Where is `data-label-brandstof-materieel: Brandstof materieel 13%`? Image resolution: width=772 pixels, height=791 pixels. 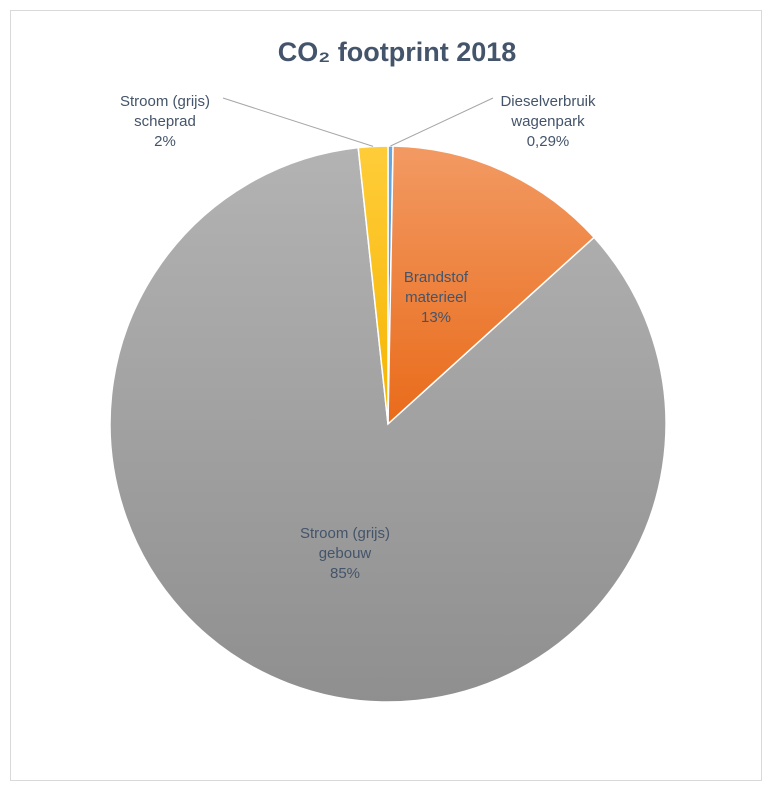 data-label-brandstof-materieel: Brandstof materieel 13% is located at coordinates (436, 297).